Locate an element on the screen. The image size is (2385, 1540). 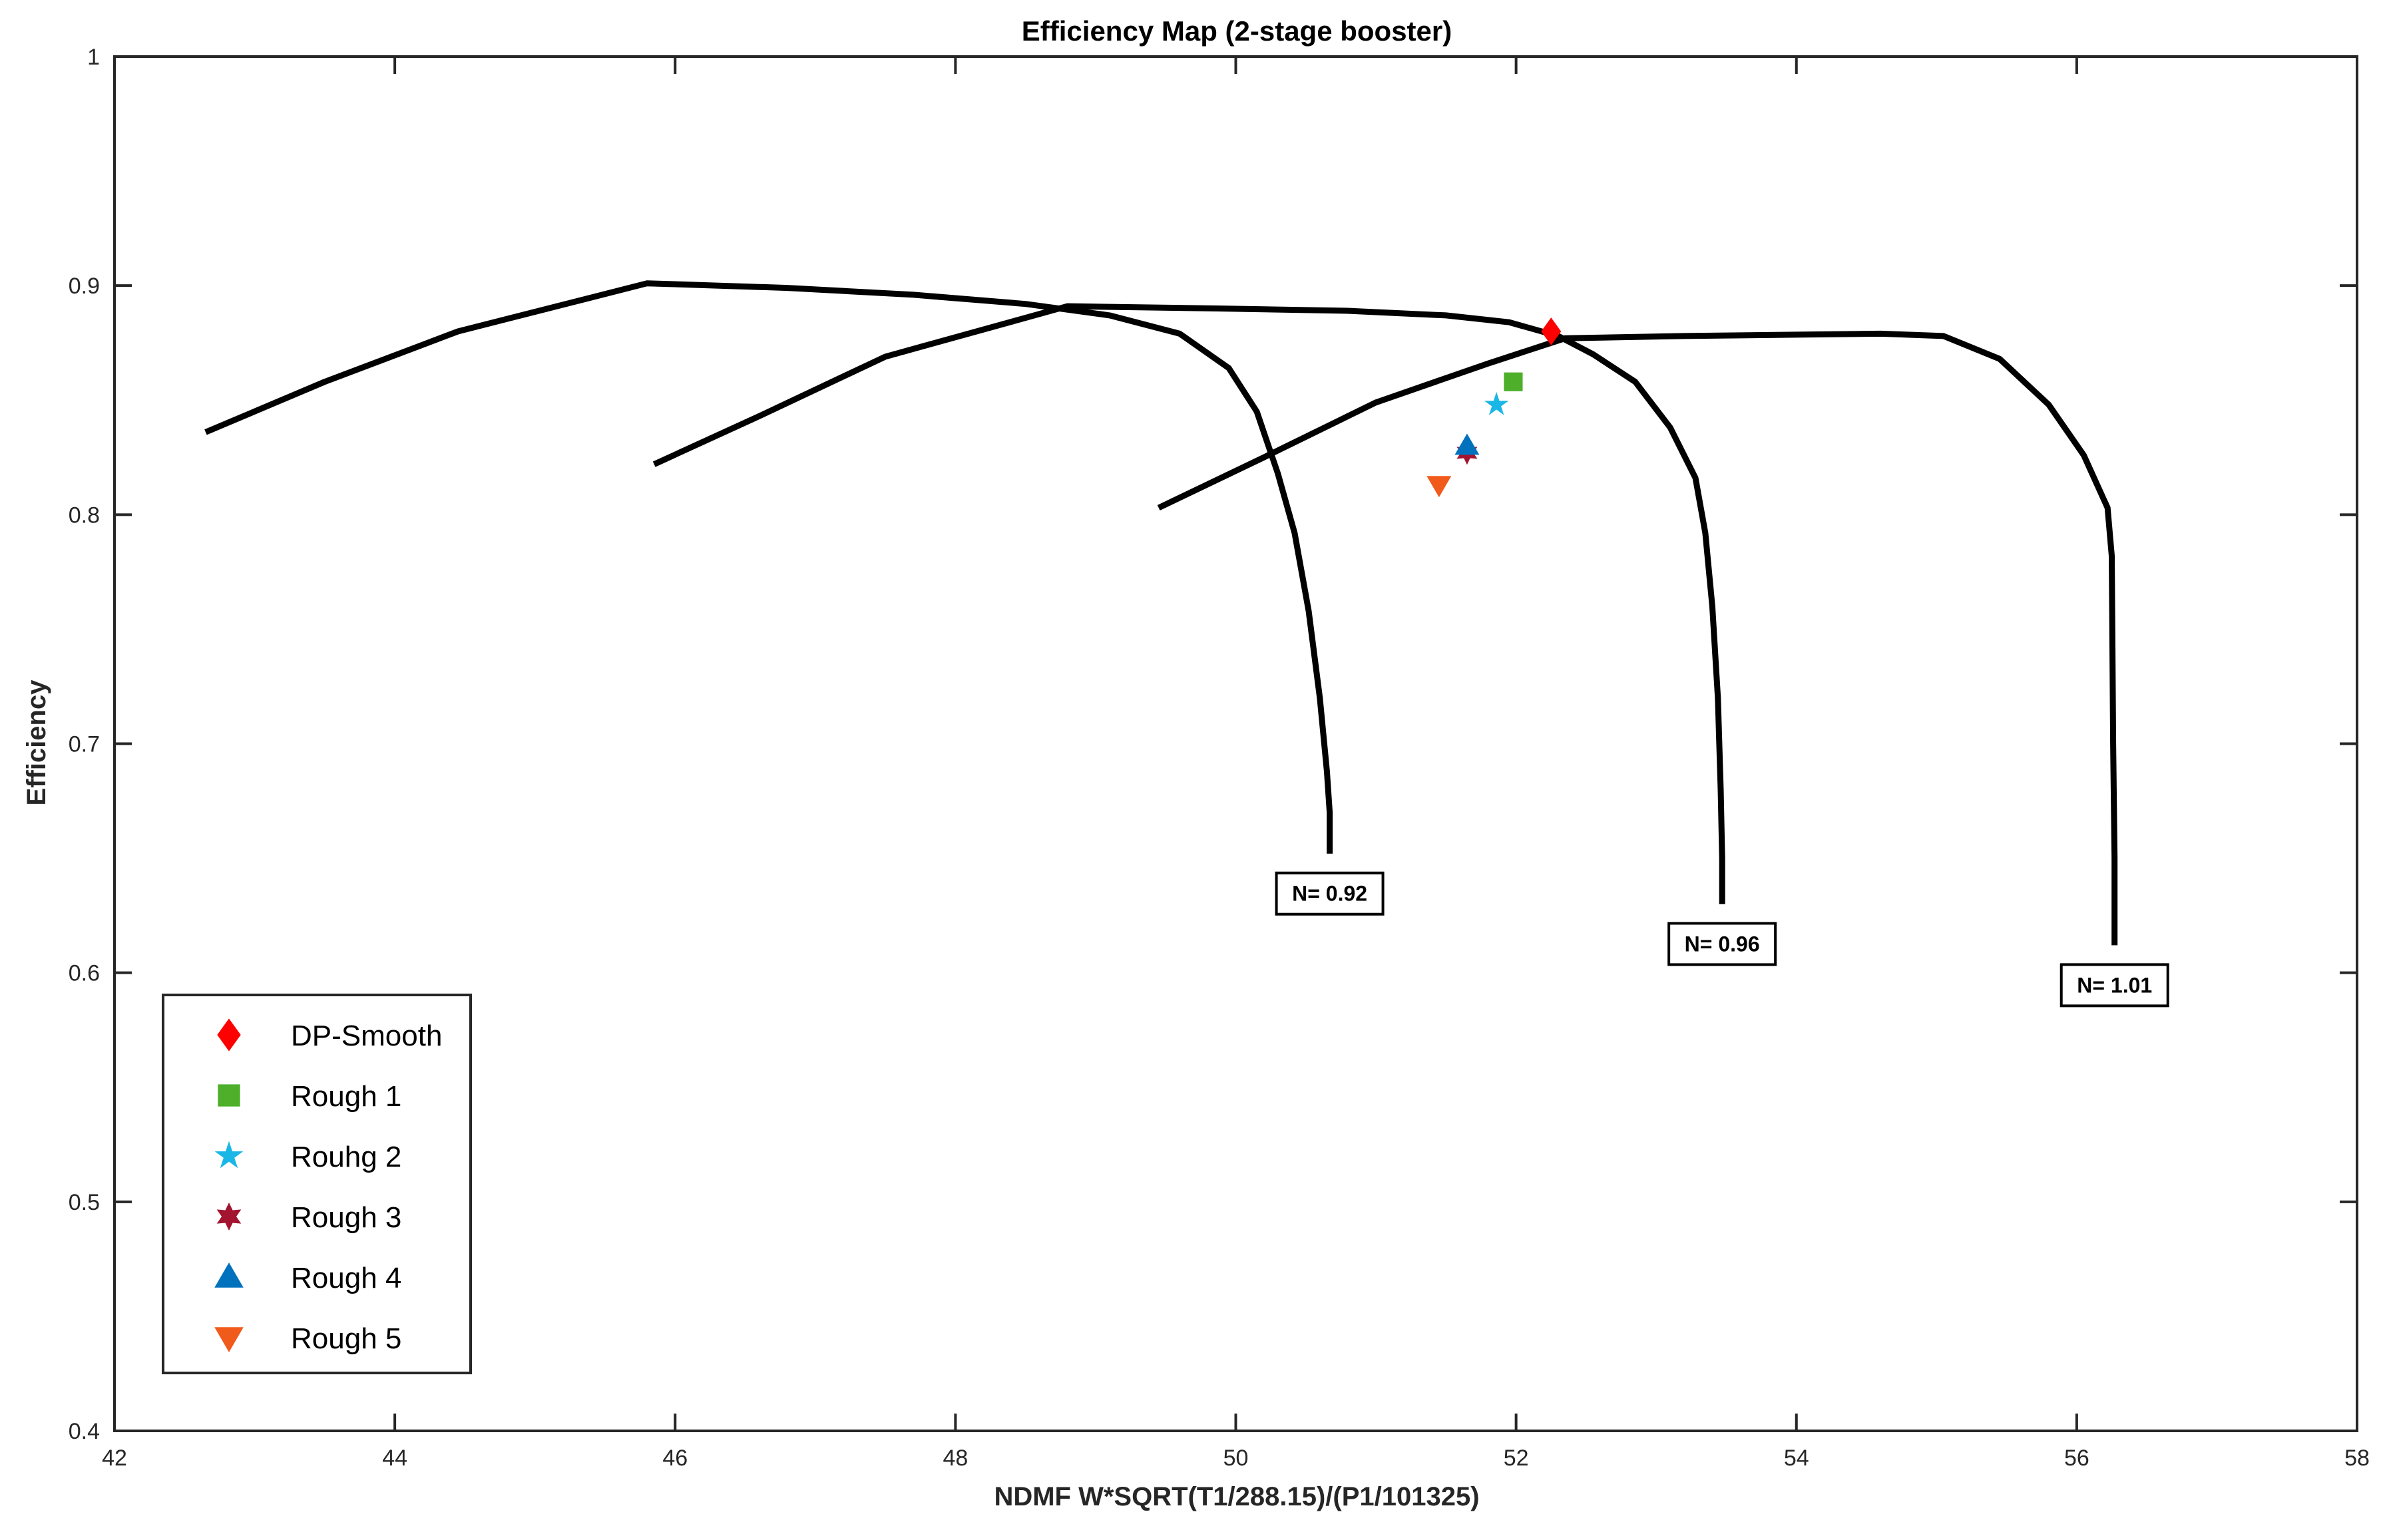
legend-entry: Rouhg 2 is located at coordinates (307, 1157).